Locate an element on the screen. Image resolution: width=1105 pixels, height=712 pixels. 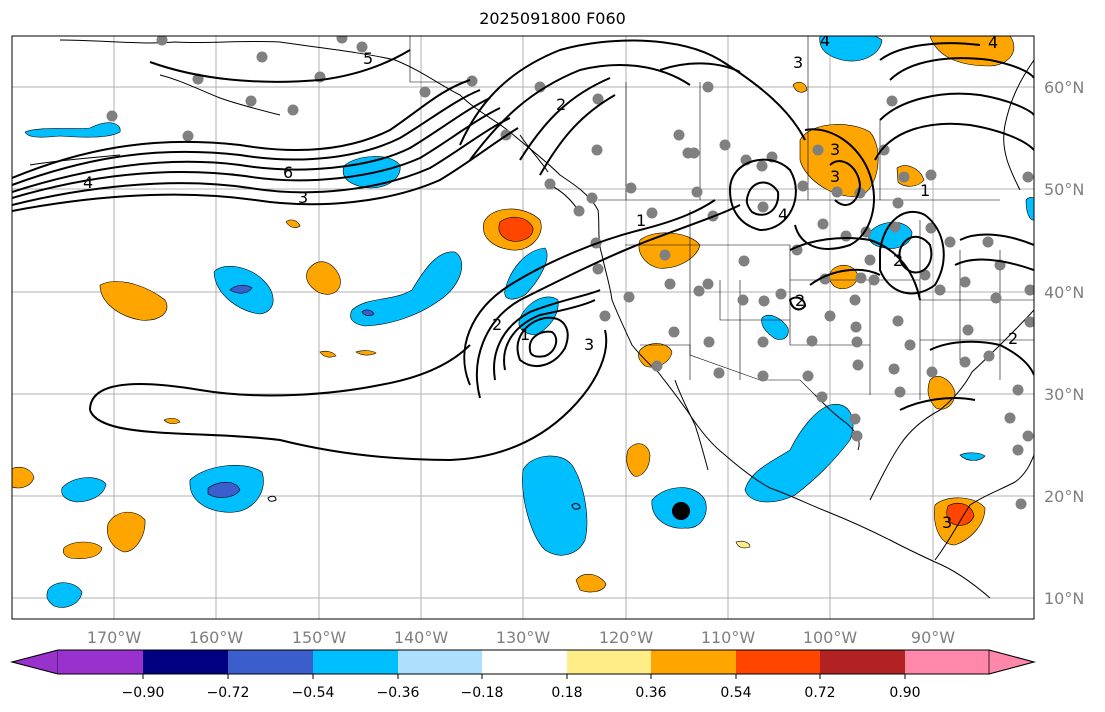
colorbar is located at coordinates (523, 664).